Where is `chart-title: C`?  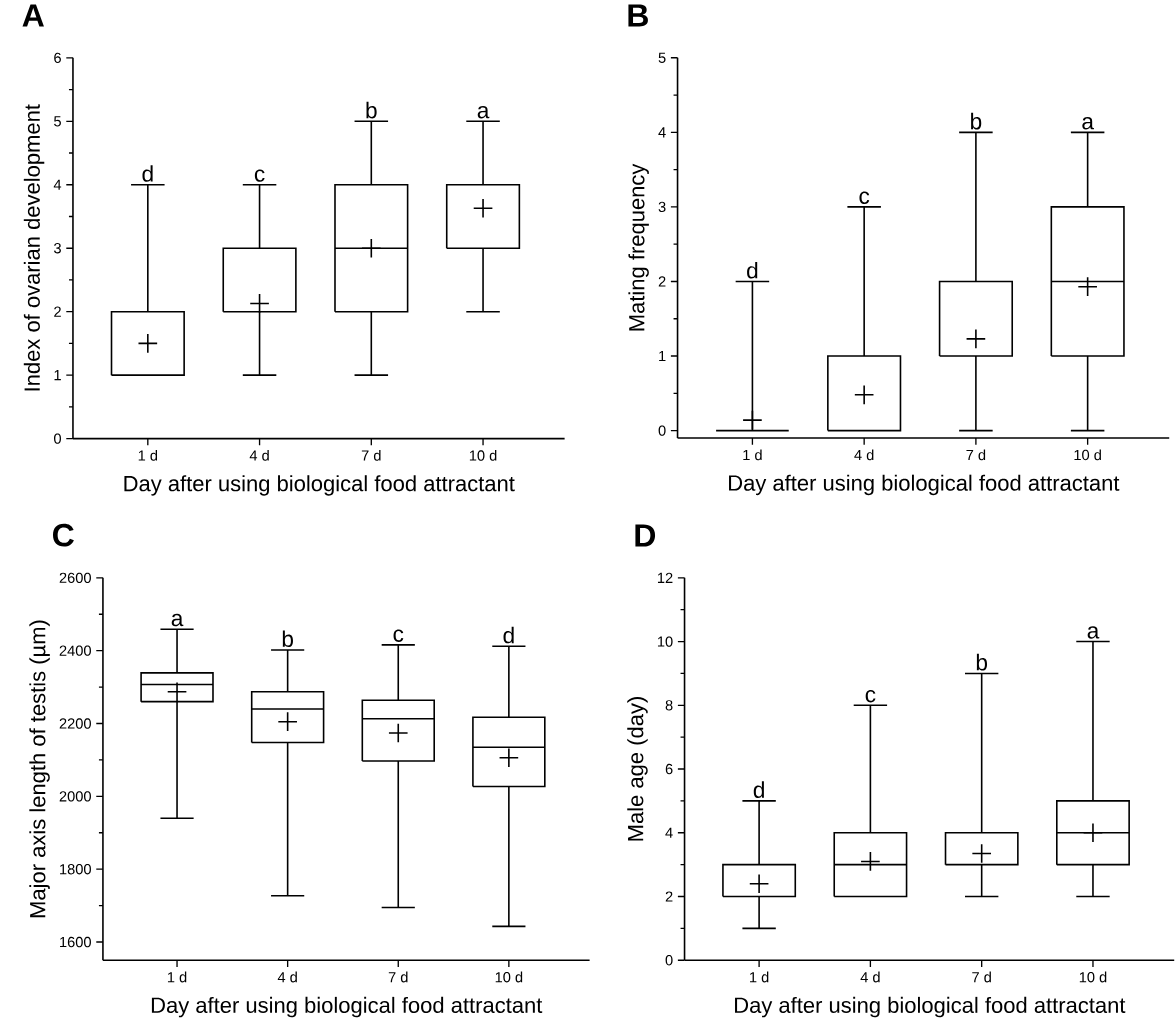
chart-title: C is located at coordinates (63, 535).